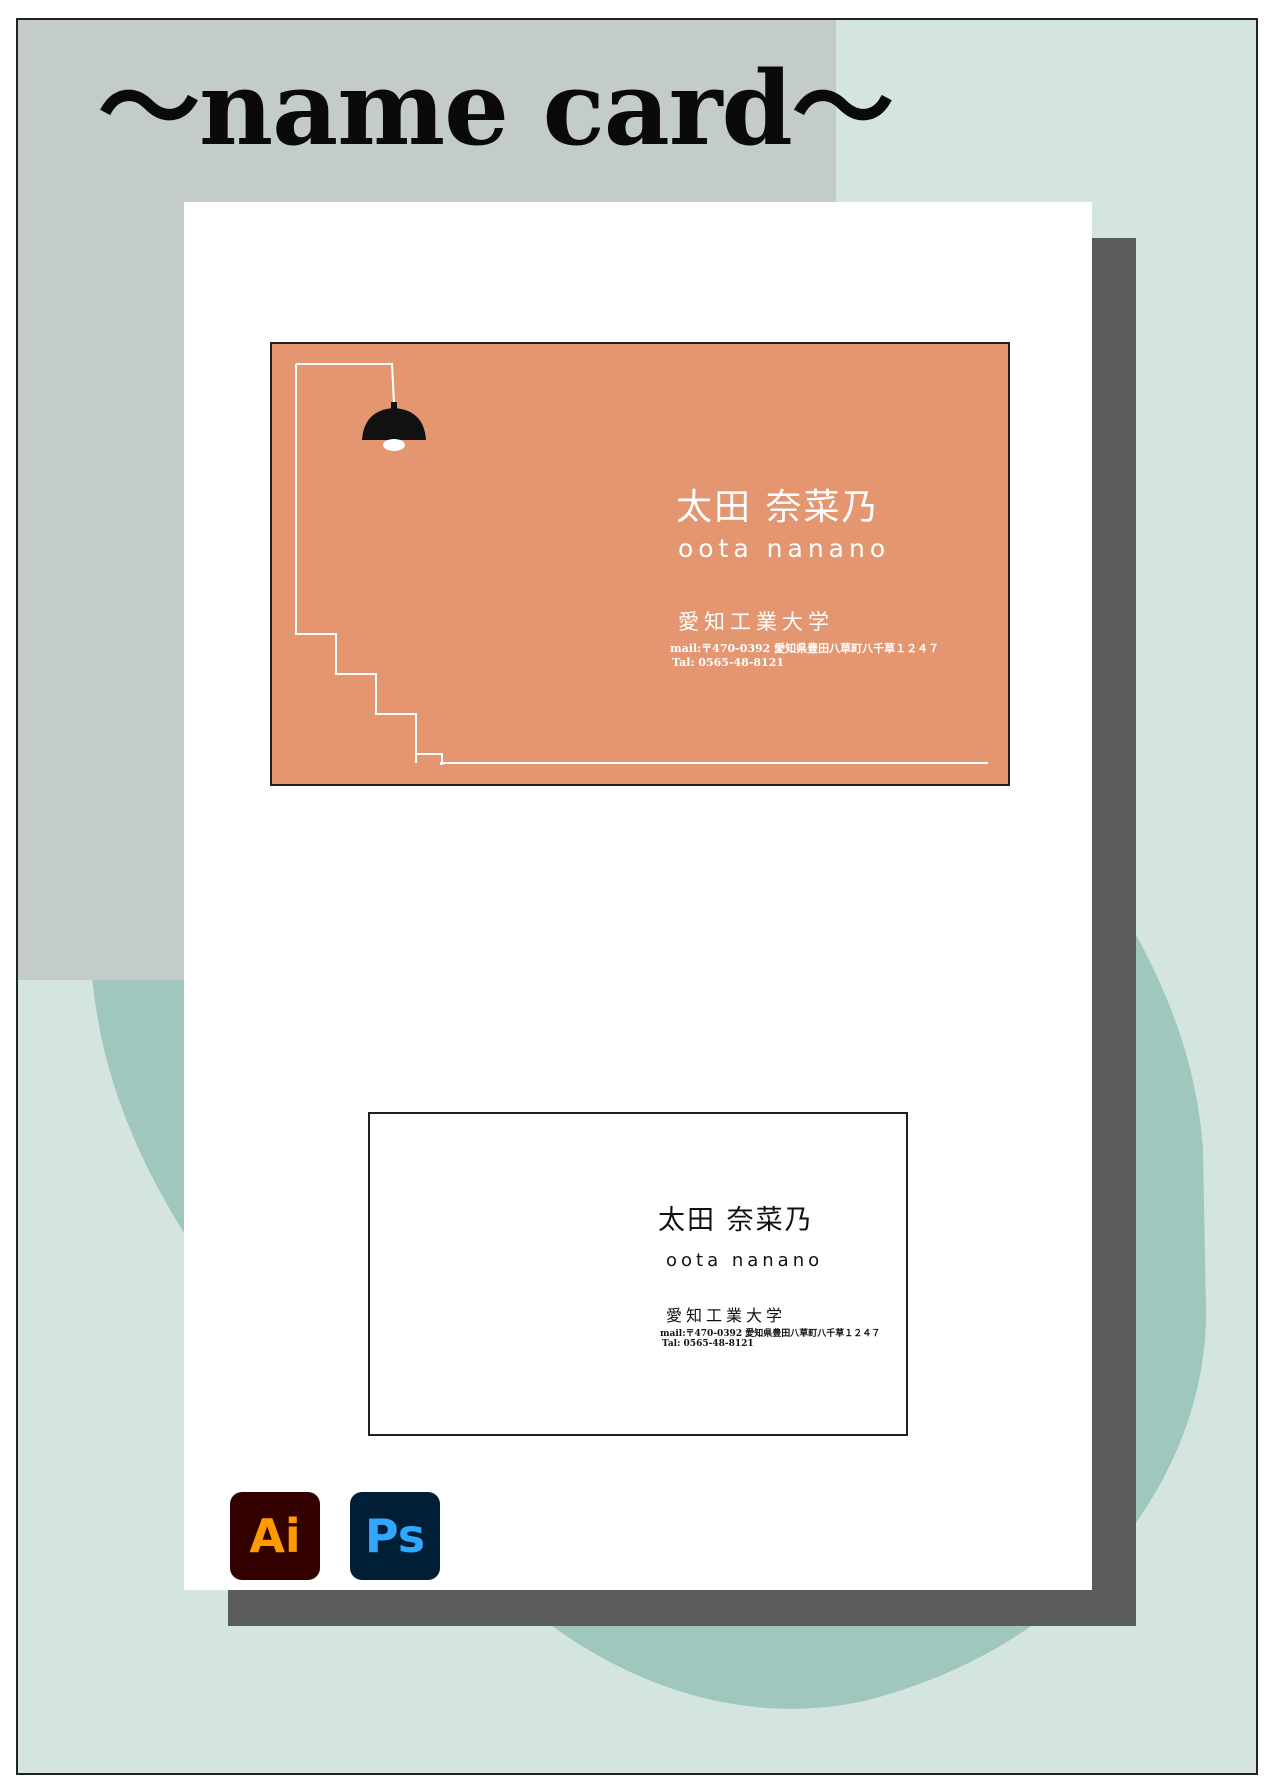  I want to click on photoshop-icon: Ps, so click(395, 1536).